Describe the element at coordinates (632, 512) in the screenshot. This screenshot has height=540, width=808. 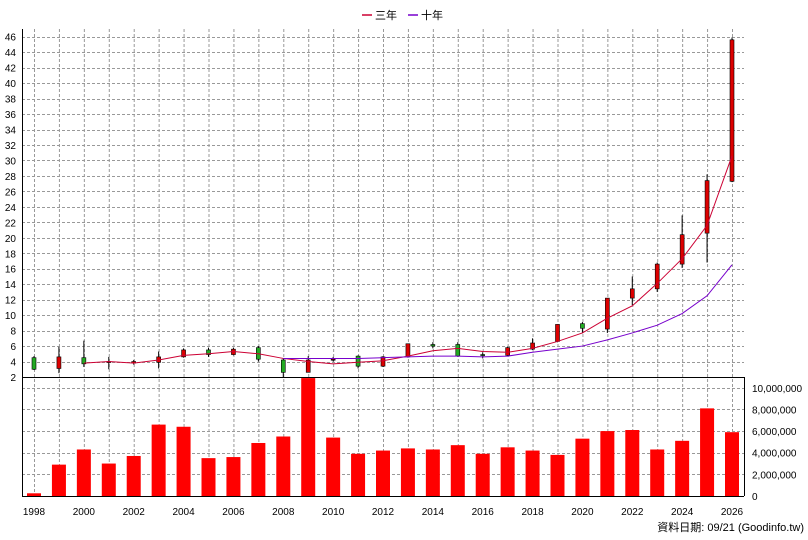
I see `year-tick-label: 2022` at that location.